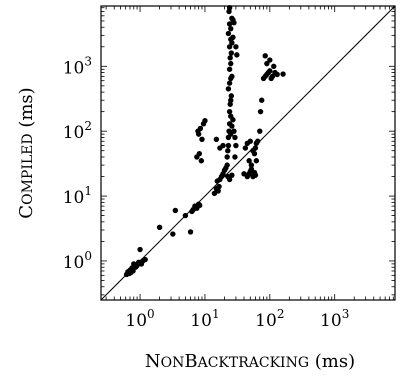  I want to click on y-axis-label: COMPILED (ms), so click(26, 152).